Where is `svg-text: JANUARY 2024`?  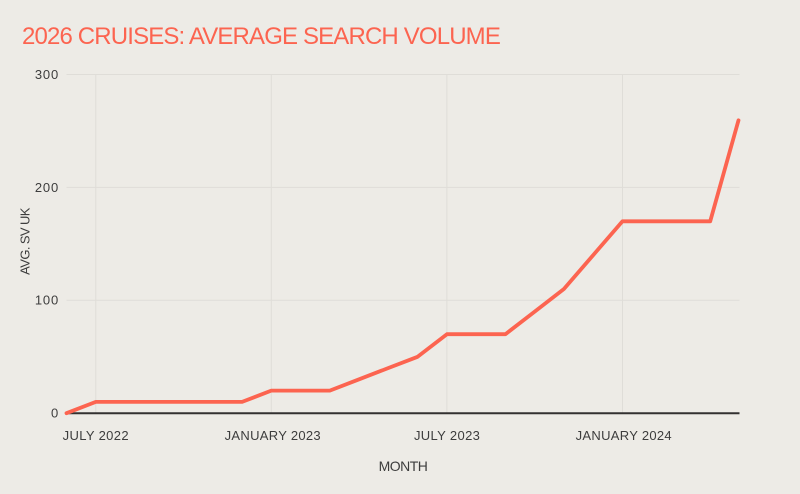 svg-text: JANUARY 2024 is located at coordinates (624, 435).